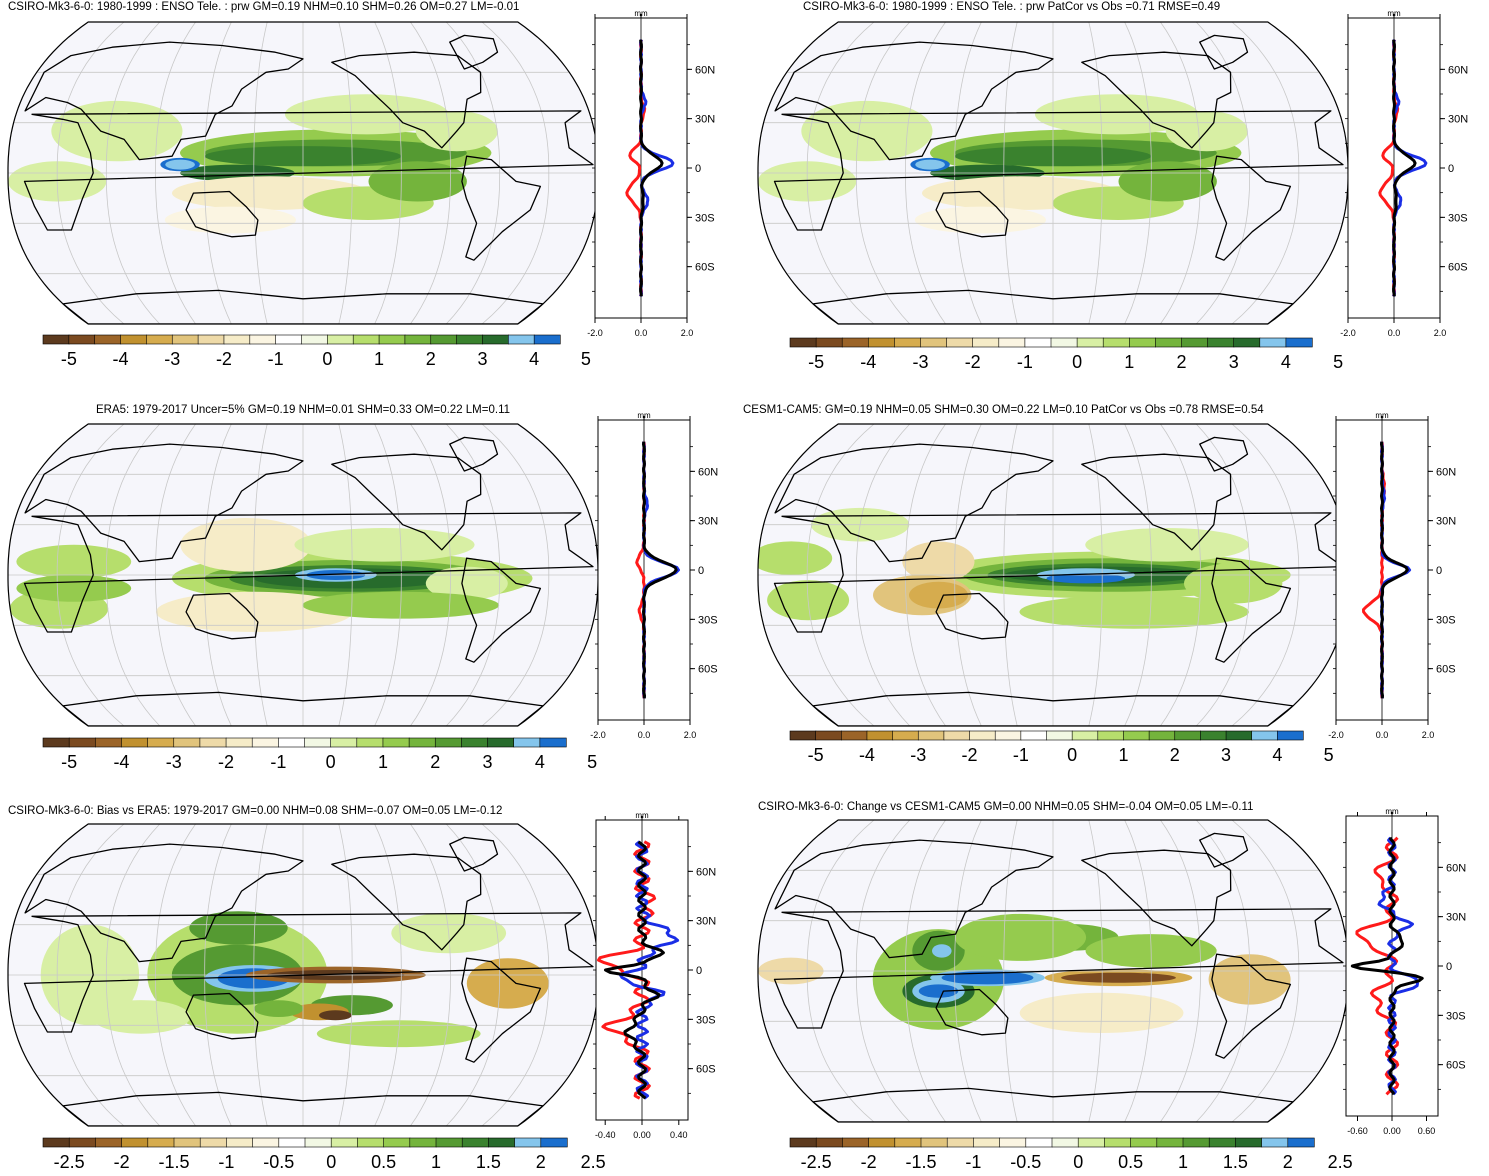 The height and width of the screenshot is (1176, 1489). I want to click on colorbar-label: 3, so click(482, 359).